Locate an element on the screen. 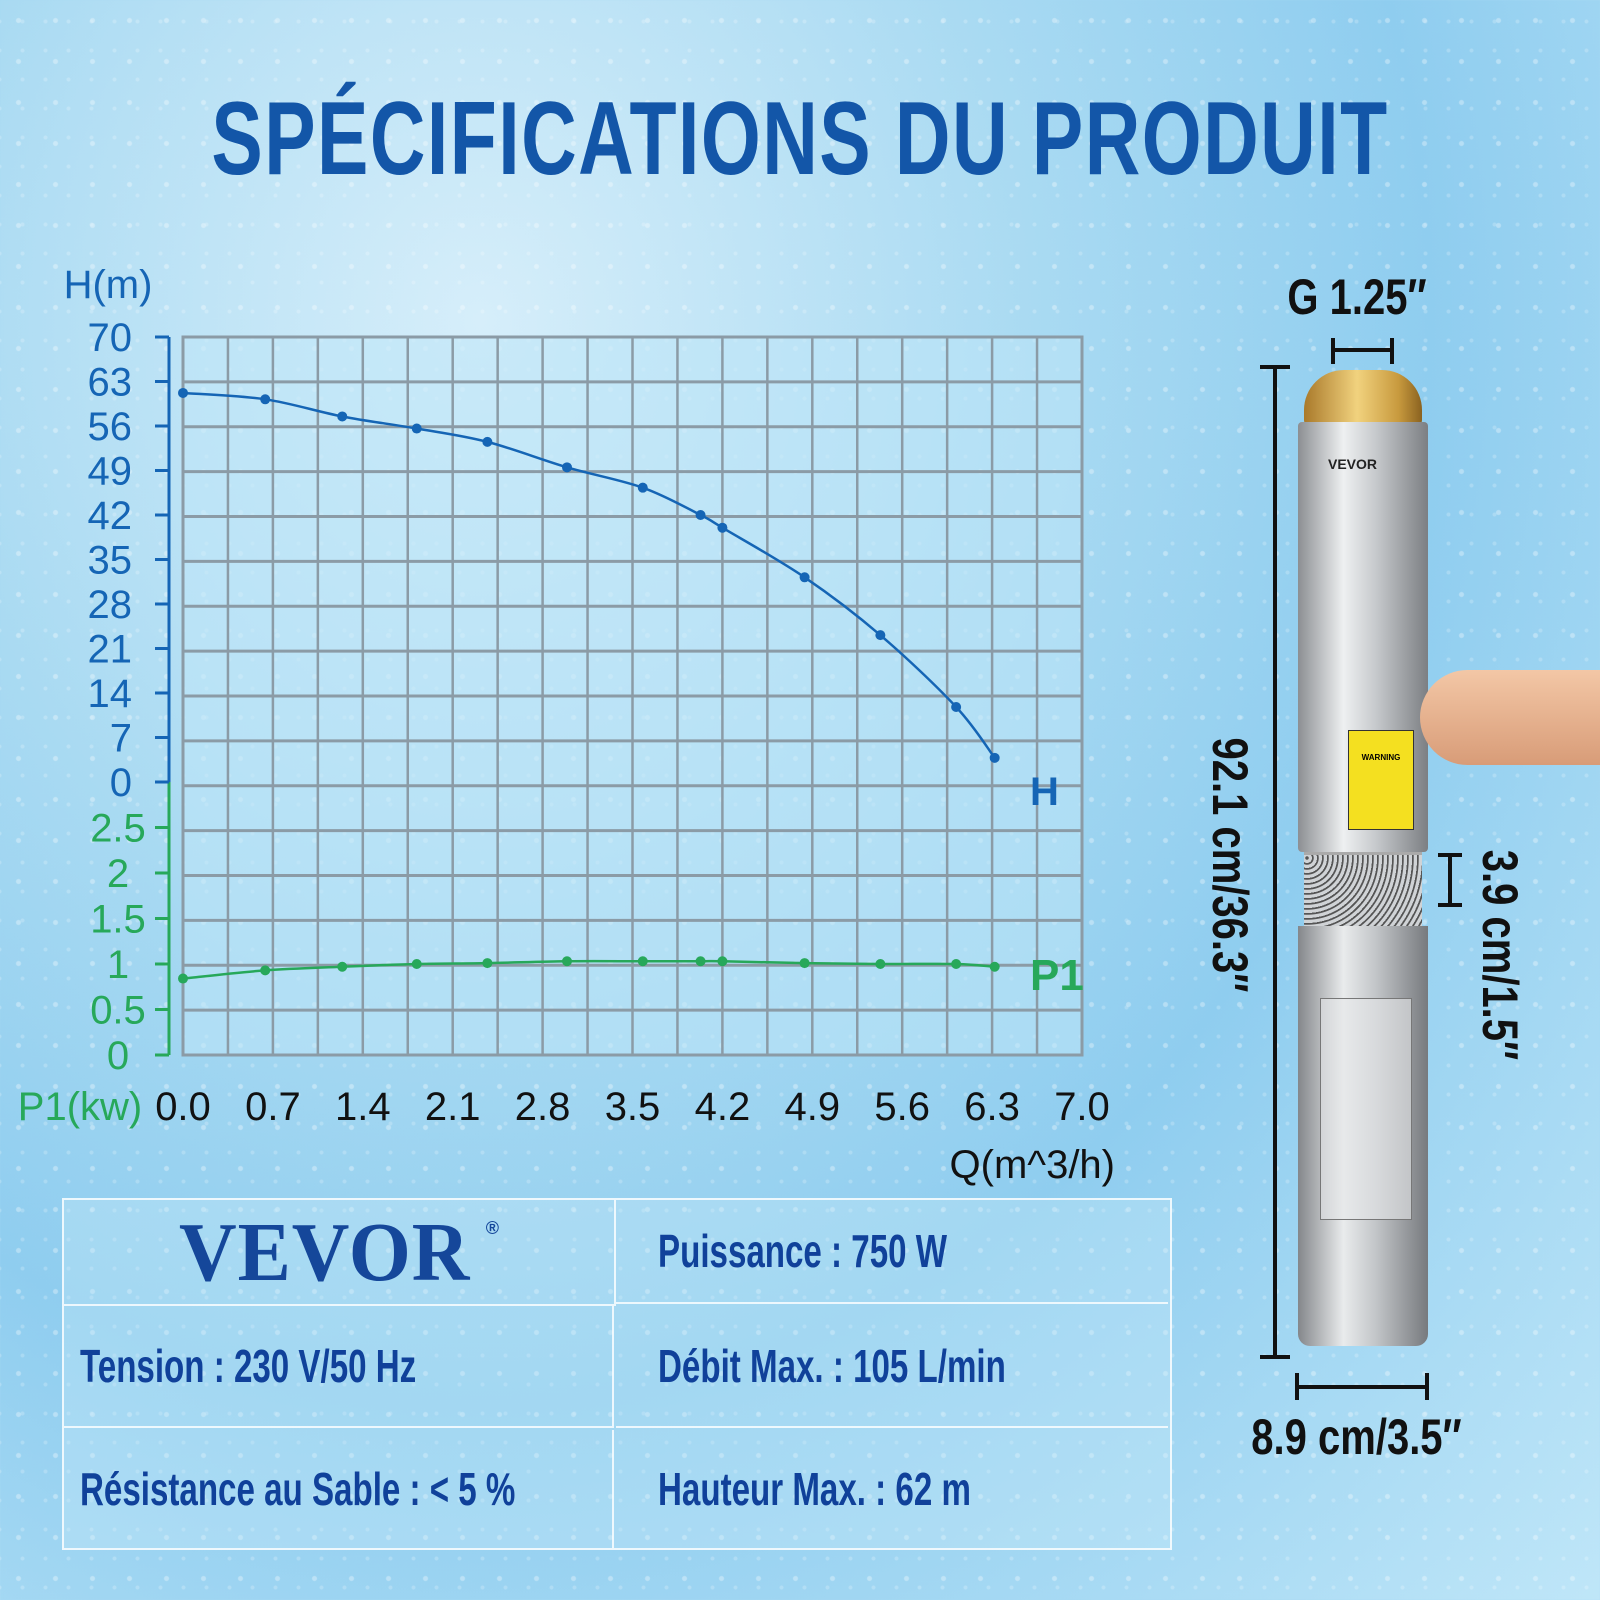 This screenshot has height=1600, width=1600. h-tick-label: 21 is located at coordinates (110, 650).